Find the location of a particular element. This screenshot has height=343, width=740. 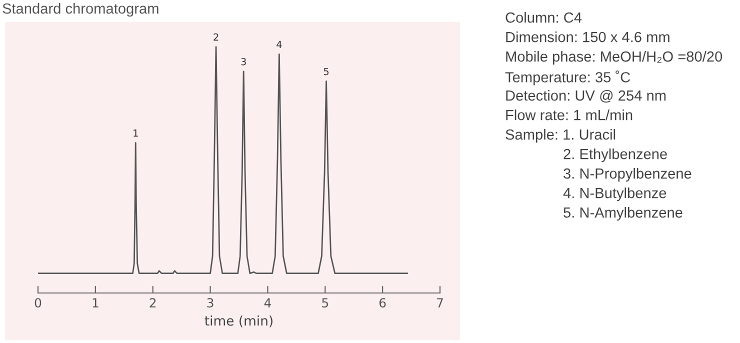

text: 3. N-Propylbenzene is located at coordinates (628, 175).